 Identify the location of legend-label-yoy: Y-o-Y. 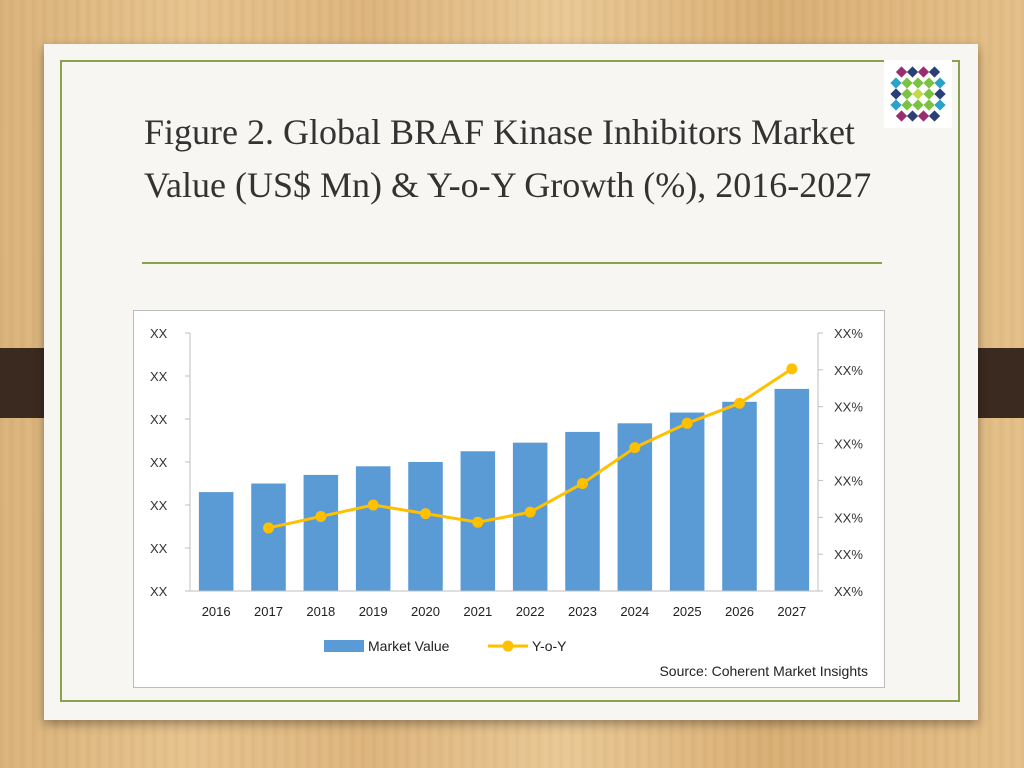
(549, 646).